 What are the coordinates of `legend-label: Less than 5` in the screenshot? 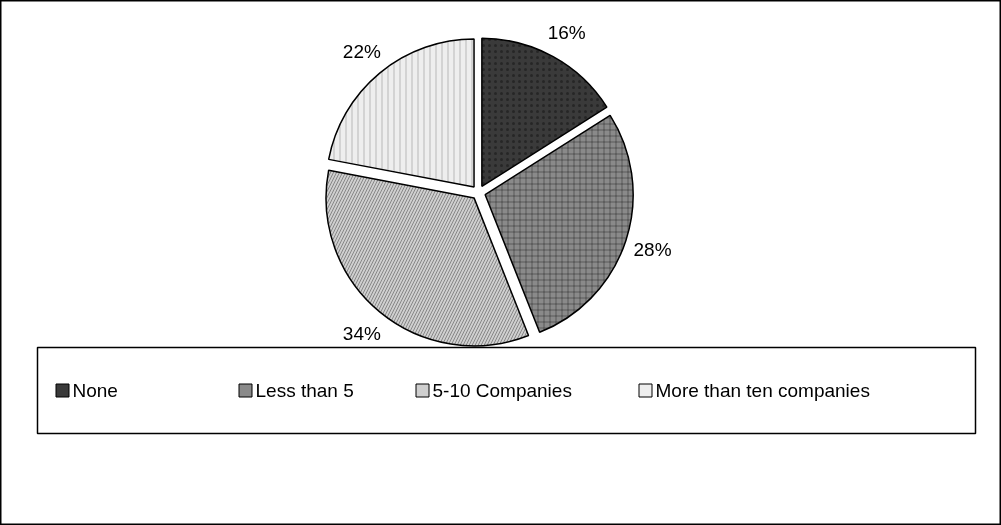 It's located at (304, 390).